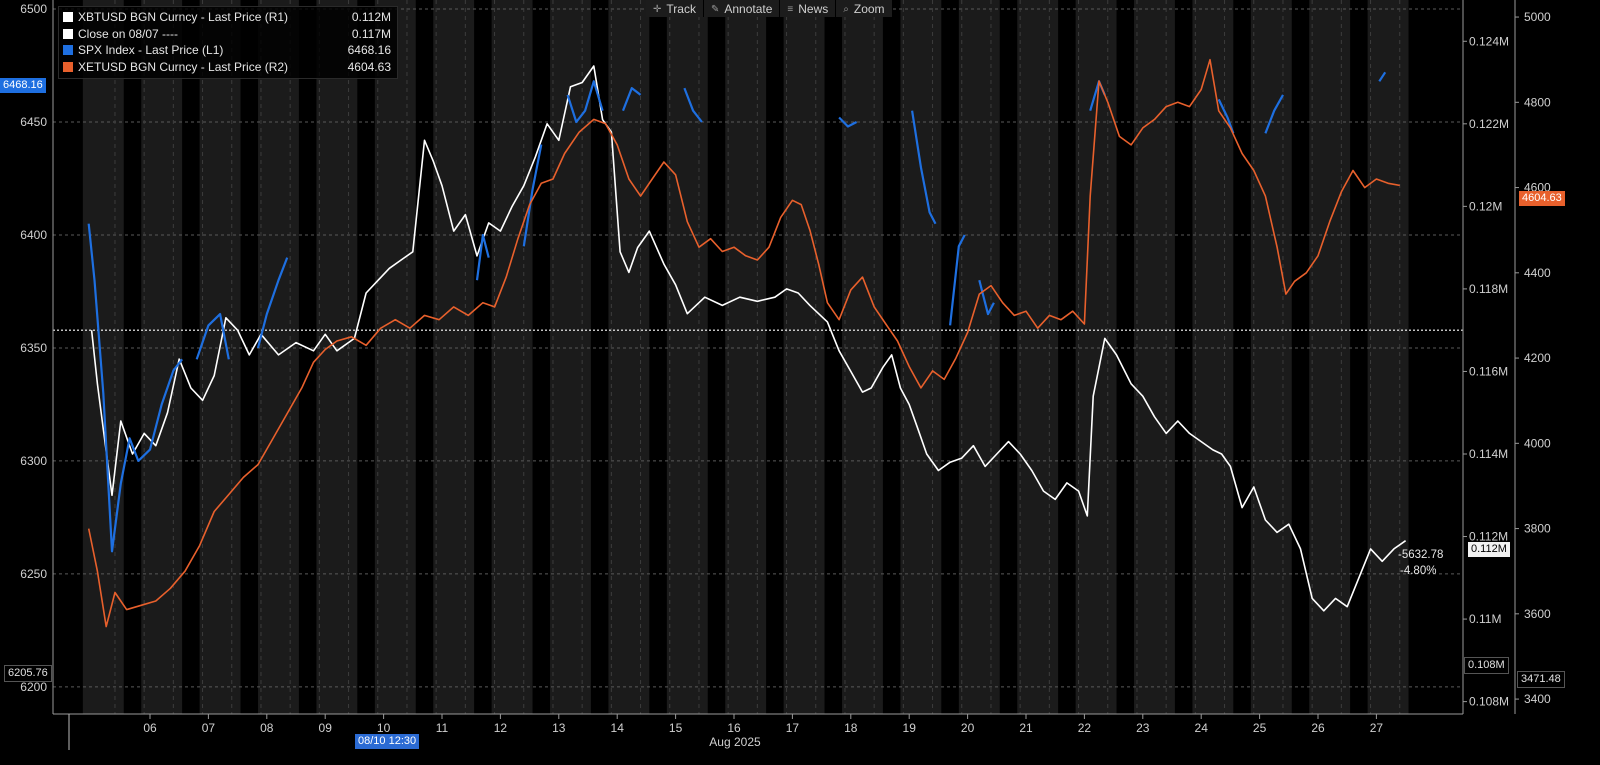 This screenshot has height=765, width=1600. What do you see at coordinates (33, 9) in the screenshot?
I see `left-tick-label: 6500` at bounding box center [33, 9].